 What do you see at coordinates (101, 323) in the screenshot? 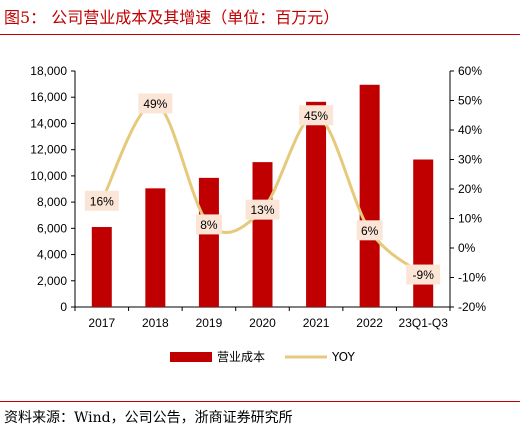
I see `x-tick-label: 2017` at bounding box center [101, 323].